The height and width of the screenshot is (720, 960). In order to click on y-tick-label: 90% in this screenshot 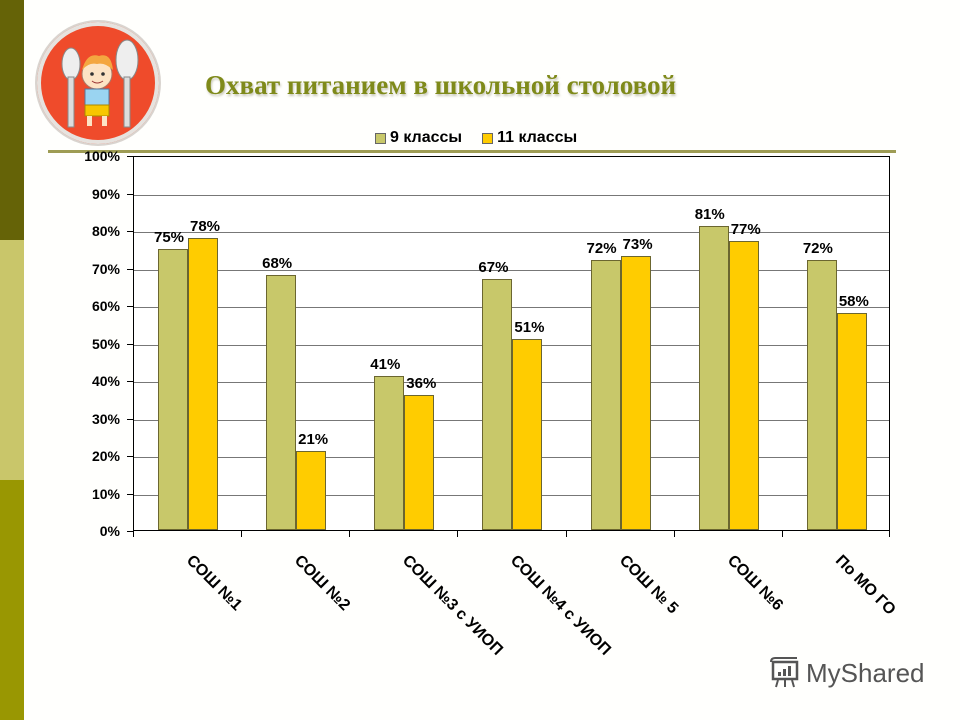, I will do `click(105, 193)`.